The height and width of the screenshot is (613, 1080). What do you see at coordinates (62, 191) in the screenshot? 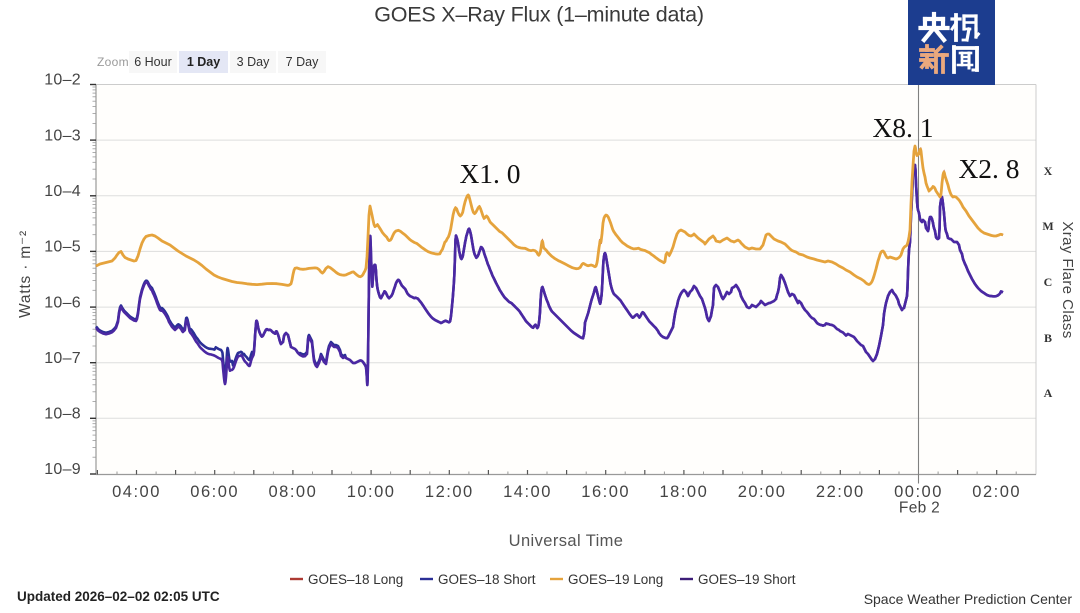
I see `svg-text: 10–4` at bounding box center [62, 191].